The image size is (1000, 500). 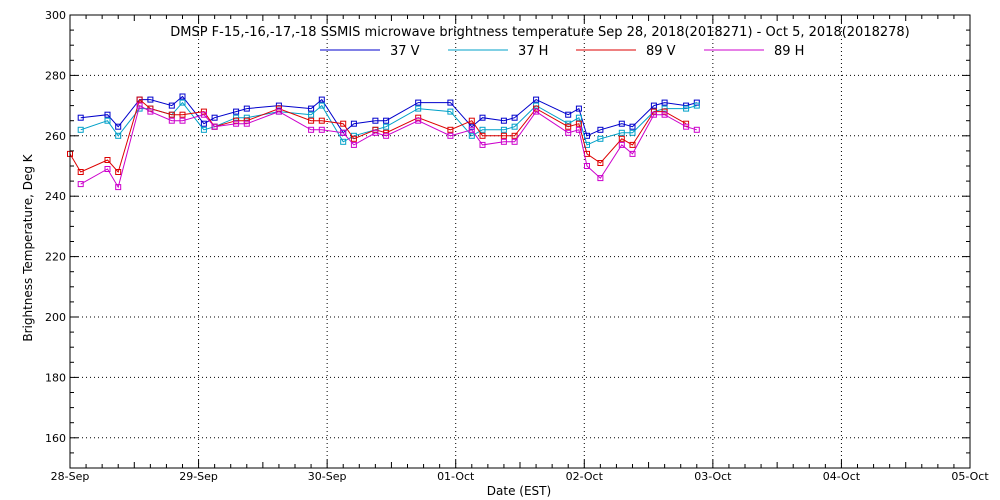 What do you see at coordinates (842, 476) in the screenshot?
I see `x-tick-label: 04-Oct` at bounding box center [842, 476].